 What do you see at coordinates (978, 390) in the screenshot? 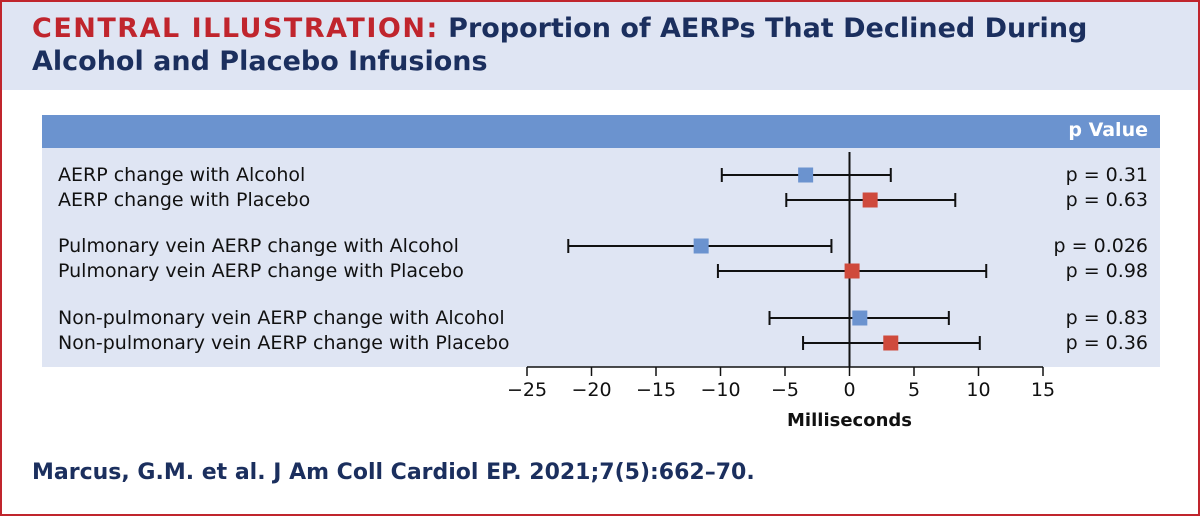
I see `x-tick-label: 10` at bounding box center [978, 390].